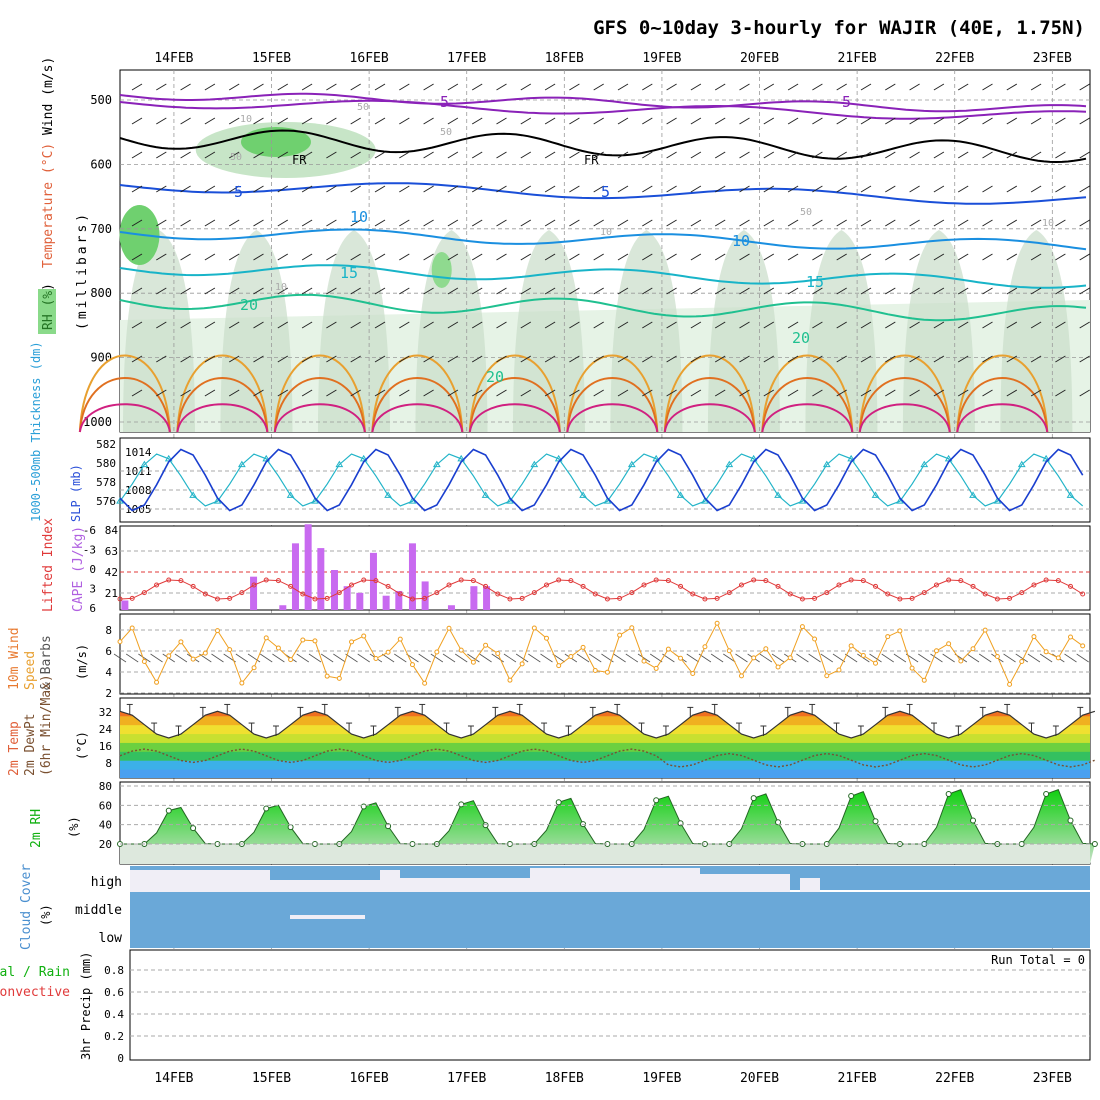 The image size is (1100, 1100). What do you see at coordinates (46, 915) in the screenshot?
I see `cloud-unit: (%)` at bounding box center [46, 915].